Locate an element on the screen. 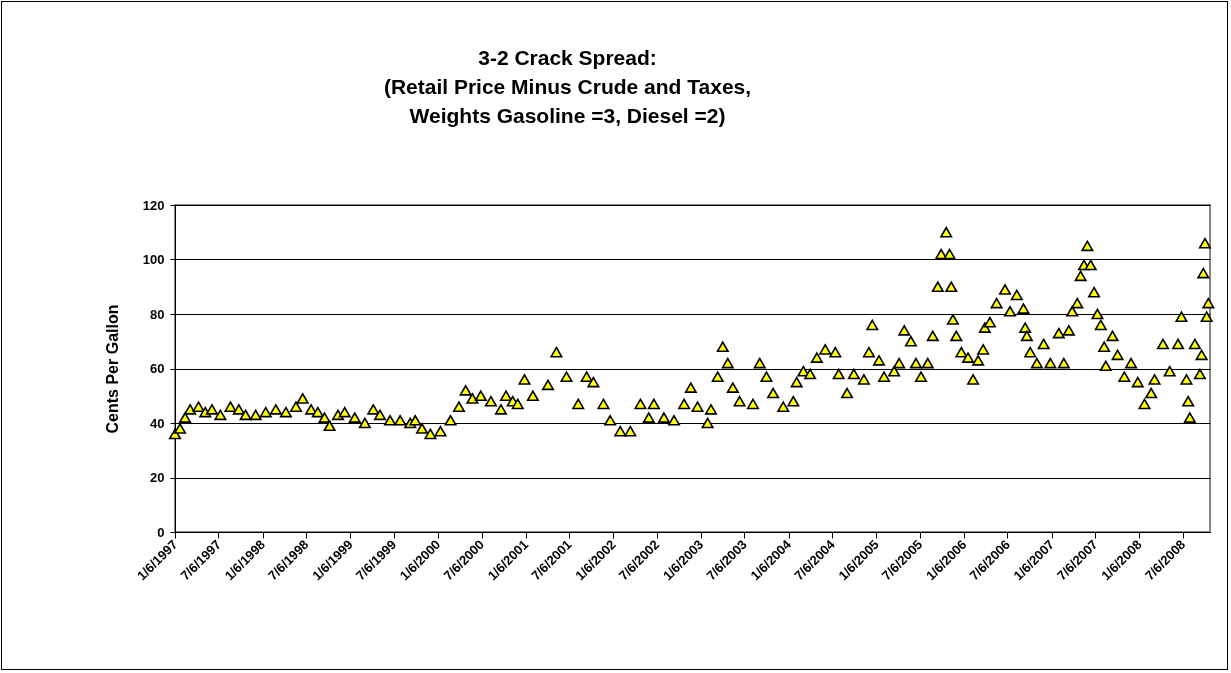 This screenshot has height=673, width=1231. y-tick-label: 100 is located at coordinates (153, 259).